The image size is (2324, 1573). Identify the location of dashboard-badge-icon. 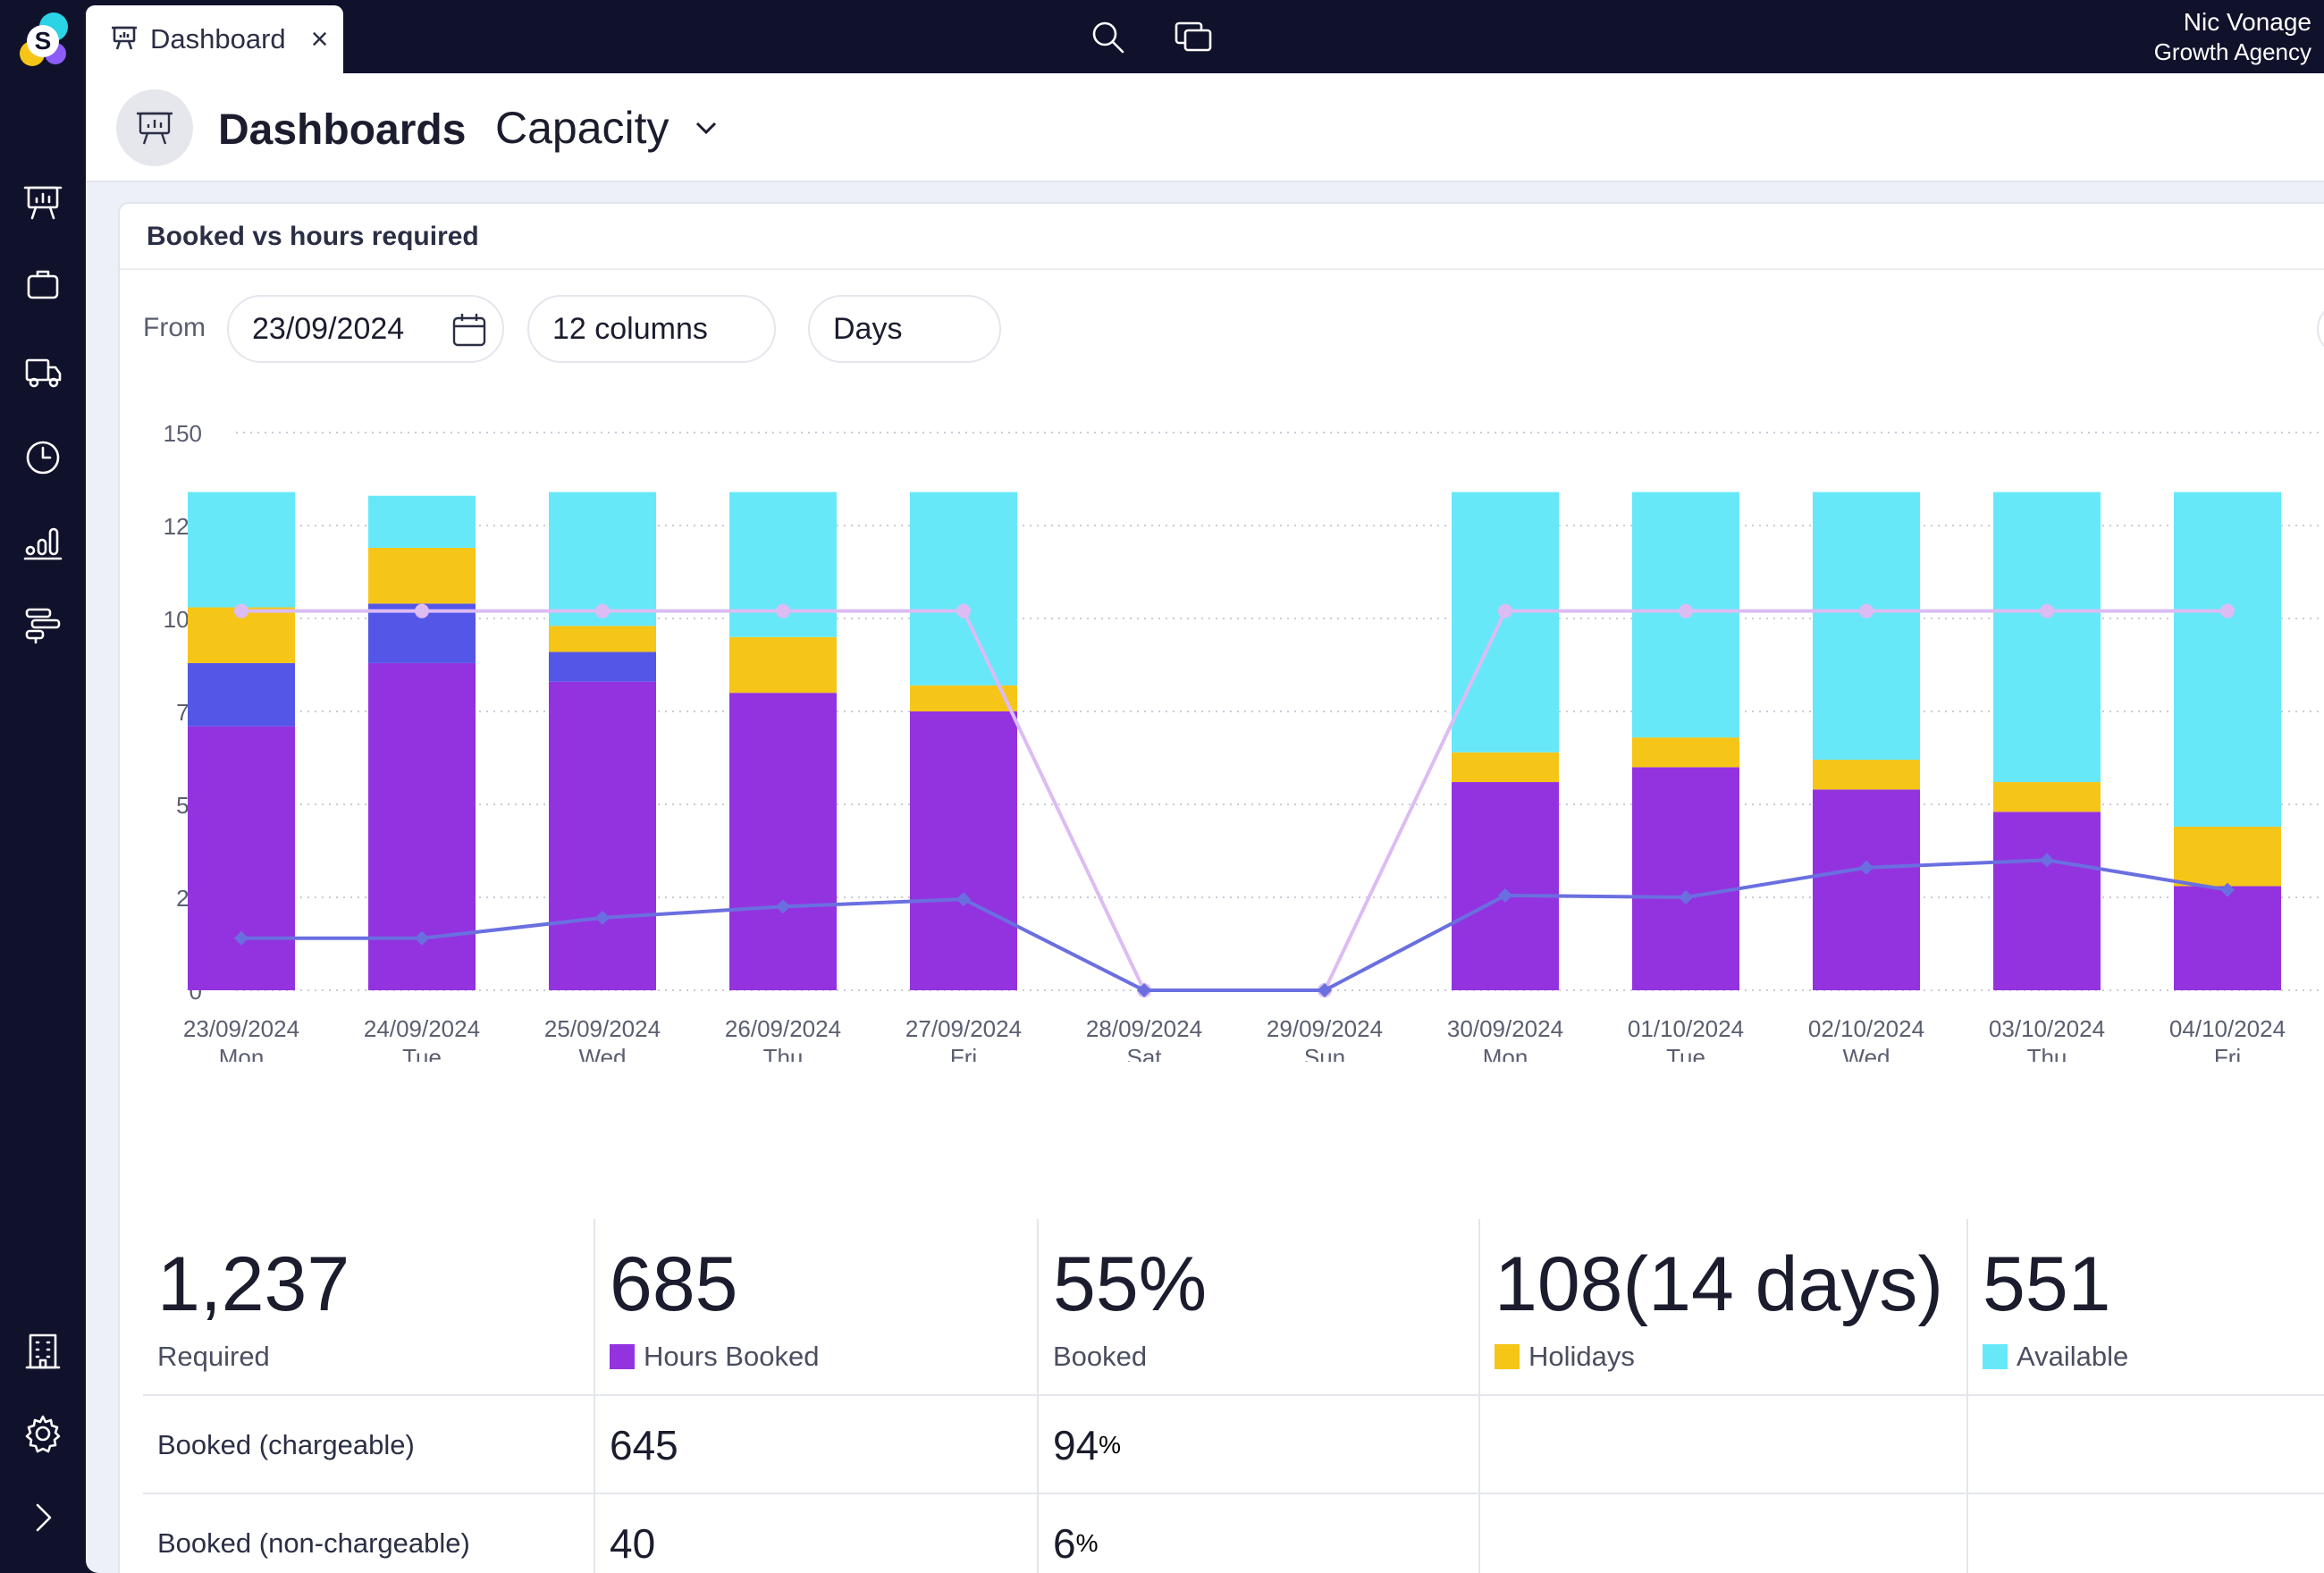
(155, 128).